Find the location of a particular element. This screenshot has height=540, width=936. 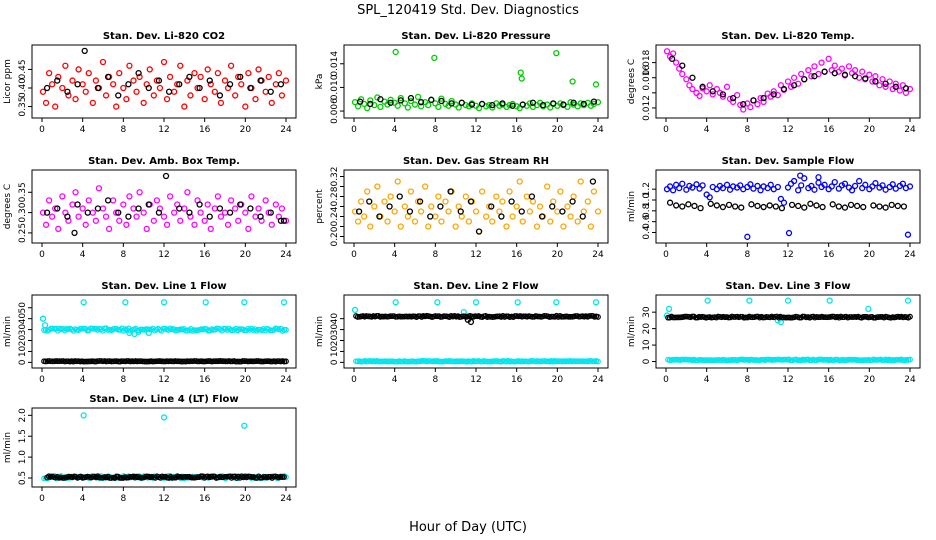

x-tick-label: 16 is located at coordinates (517, 130).